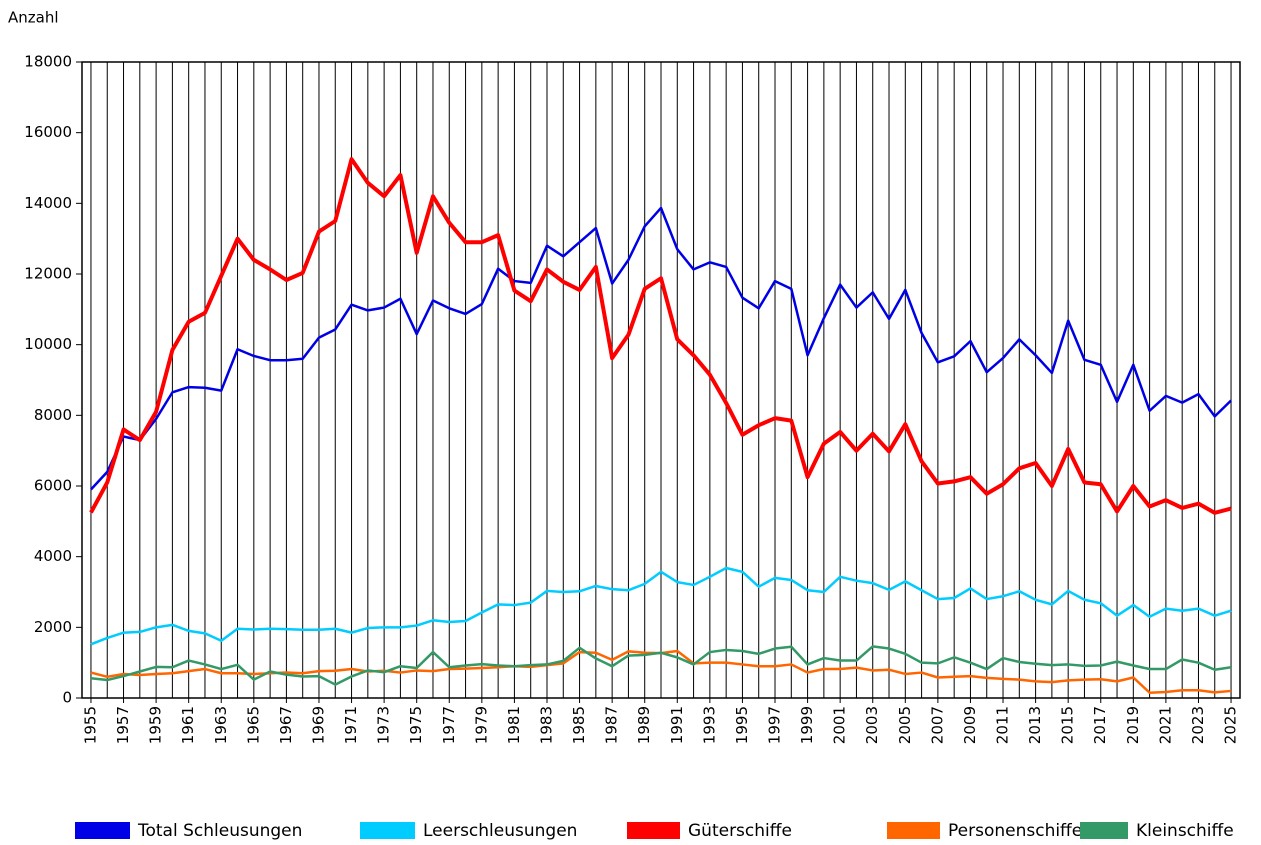  What do you see at coordinates (123, 725) in the screenshot?
I see `x-tick-label: 1957` at bounding box center [123, 725].